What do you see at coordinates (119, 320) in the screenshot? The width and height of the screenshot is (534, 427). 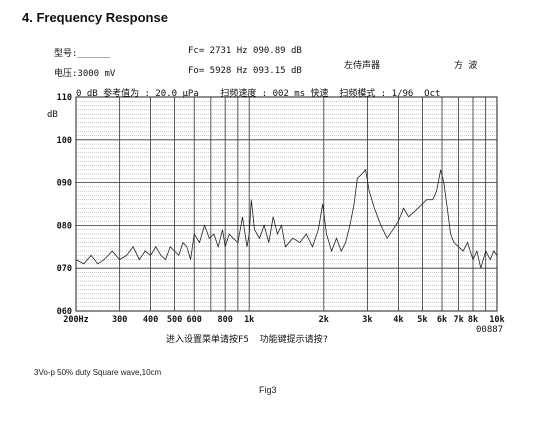 I see `x-tick-label: 300` at bounding box center [119, 320].